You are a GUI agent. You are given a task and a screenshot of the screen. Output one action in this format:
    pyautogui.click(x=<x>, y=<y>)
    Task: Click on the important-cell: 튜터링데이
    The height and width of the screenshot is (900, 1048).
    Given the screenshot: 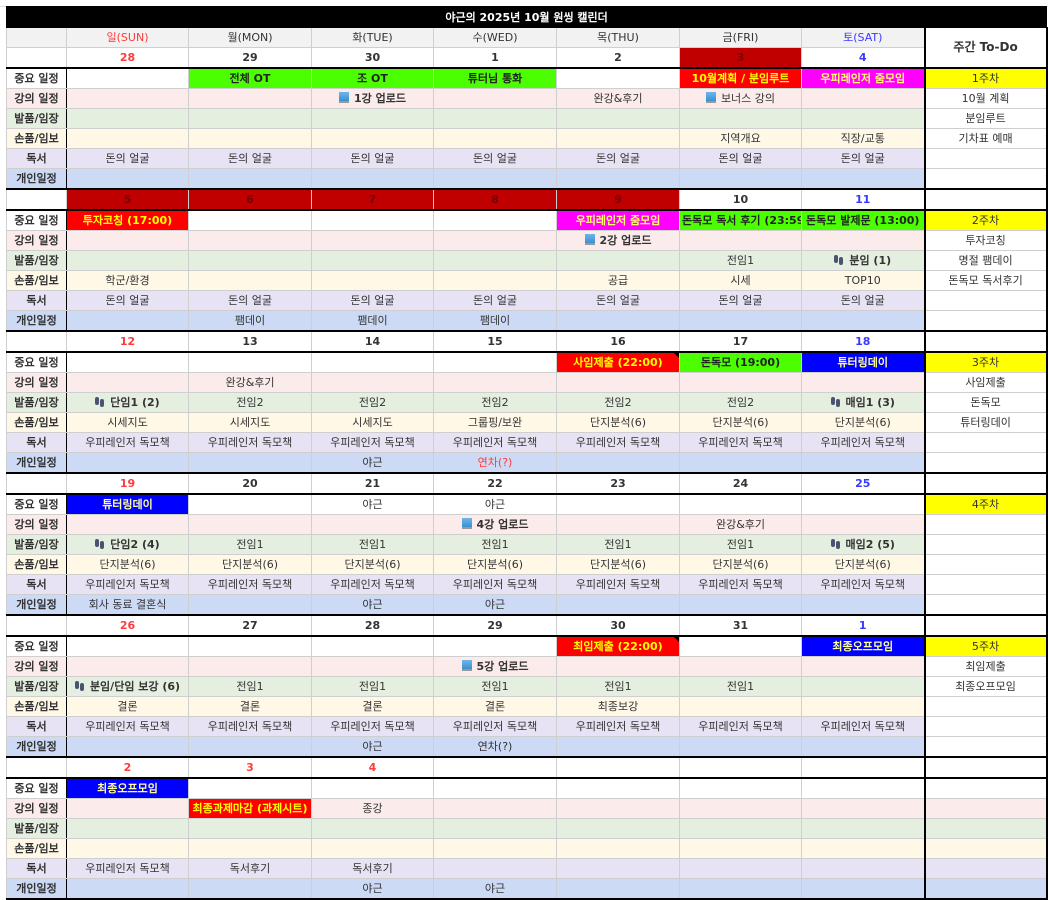 What is the action you would take?
    pyautogui.click(x=863, y=362)
    